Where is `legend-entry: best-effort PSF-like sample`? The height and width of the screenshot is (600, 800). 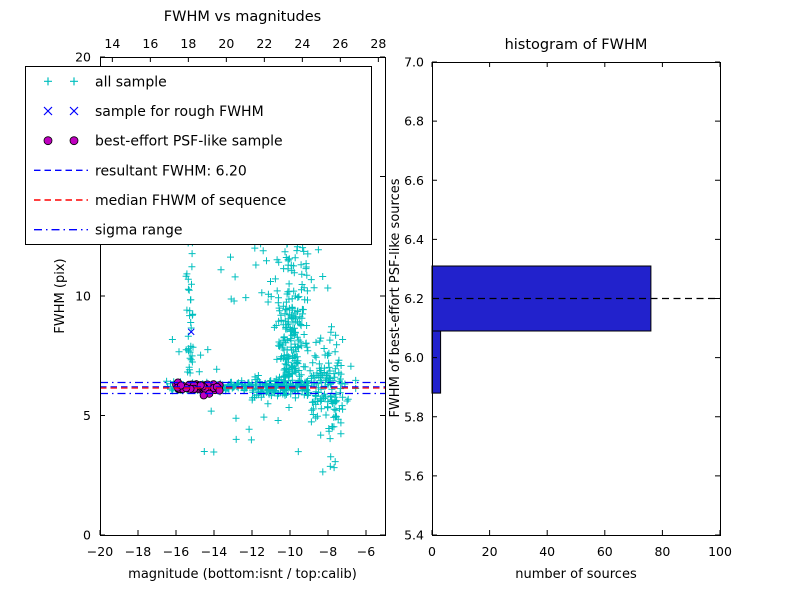
legend-entry: best-effort PSF-like sample is located at coordinates (163, 142).